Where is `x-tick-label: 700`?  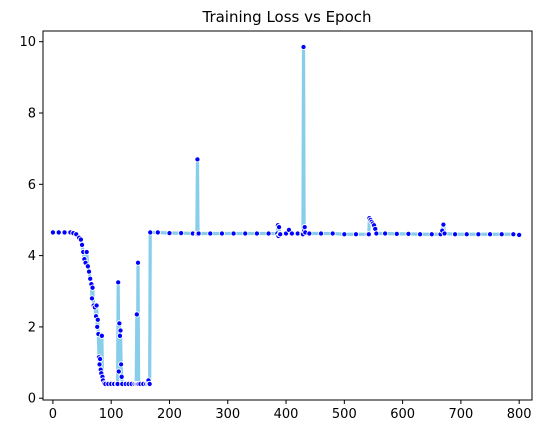 x-tick-label: 700 is located at coordinates (460, 414).